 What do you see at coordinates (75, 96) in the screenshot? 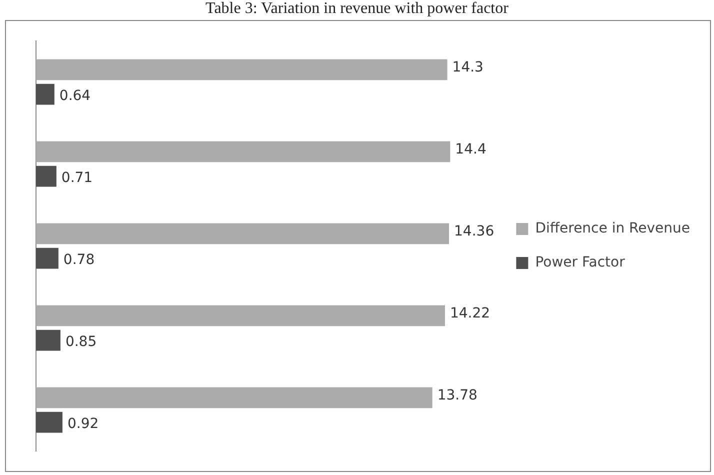
I see `data-label: 0.64` at bounding box center [75, 96].